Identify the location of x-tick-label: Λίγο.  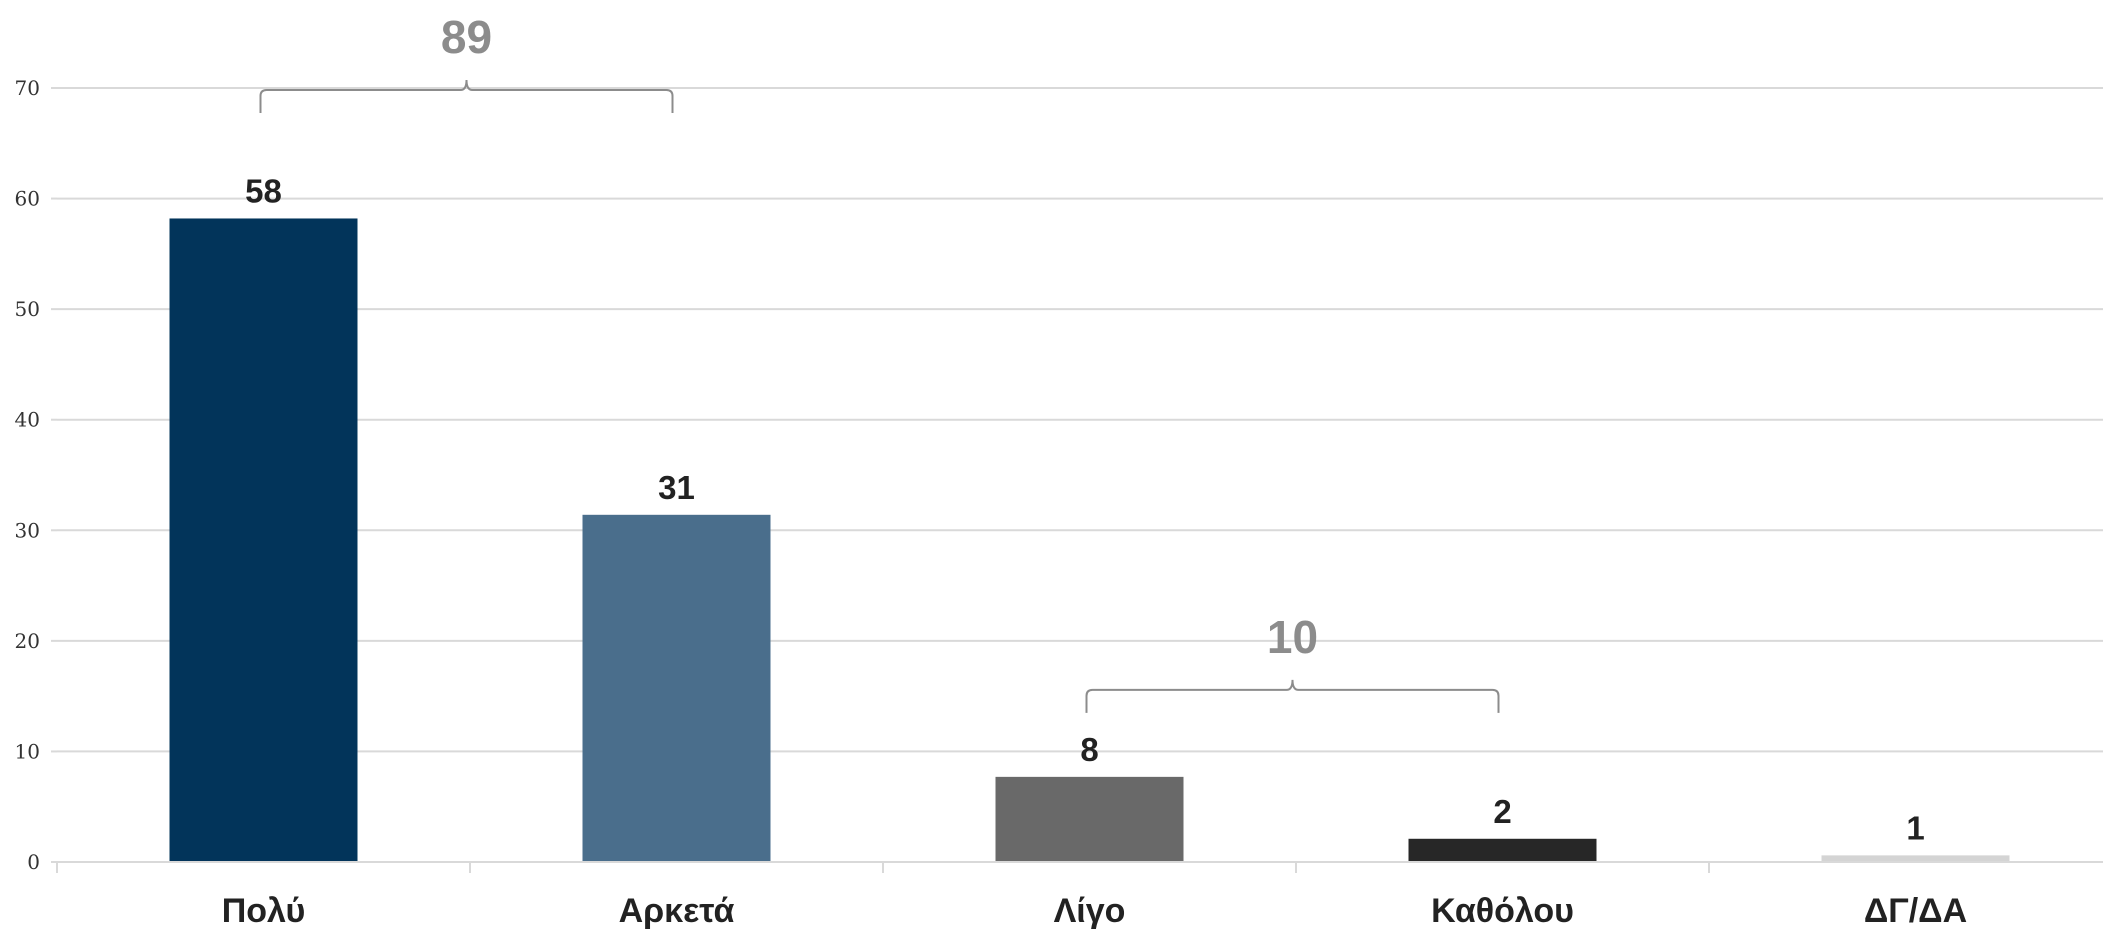
(1090, 911).